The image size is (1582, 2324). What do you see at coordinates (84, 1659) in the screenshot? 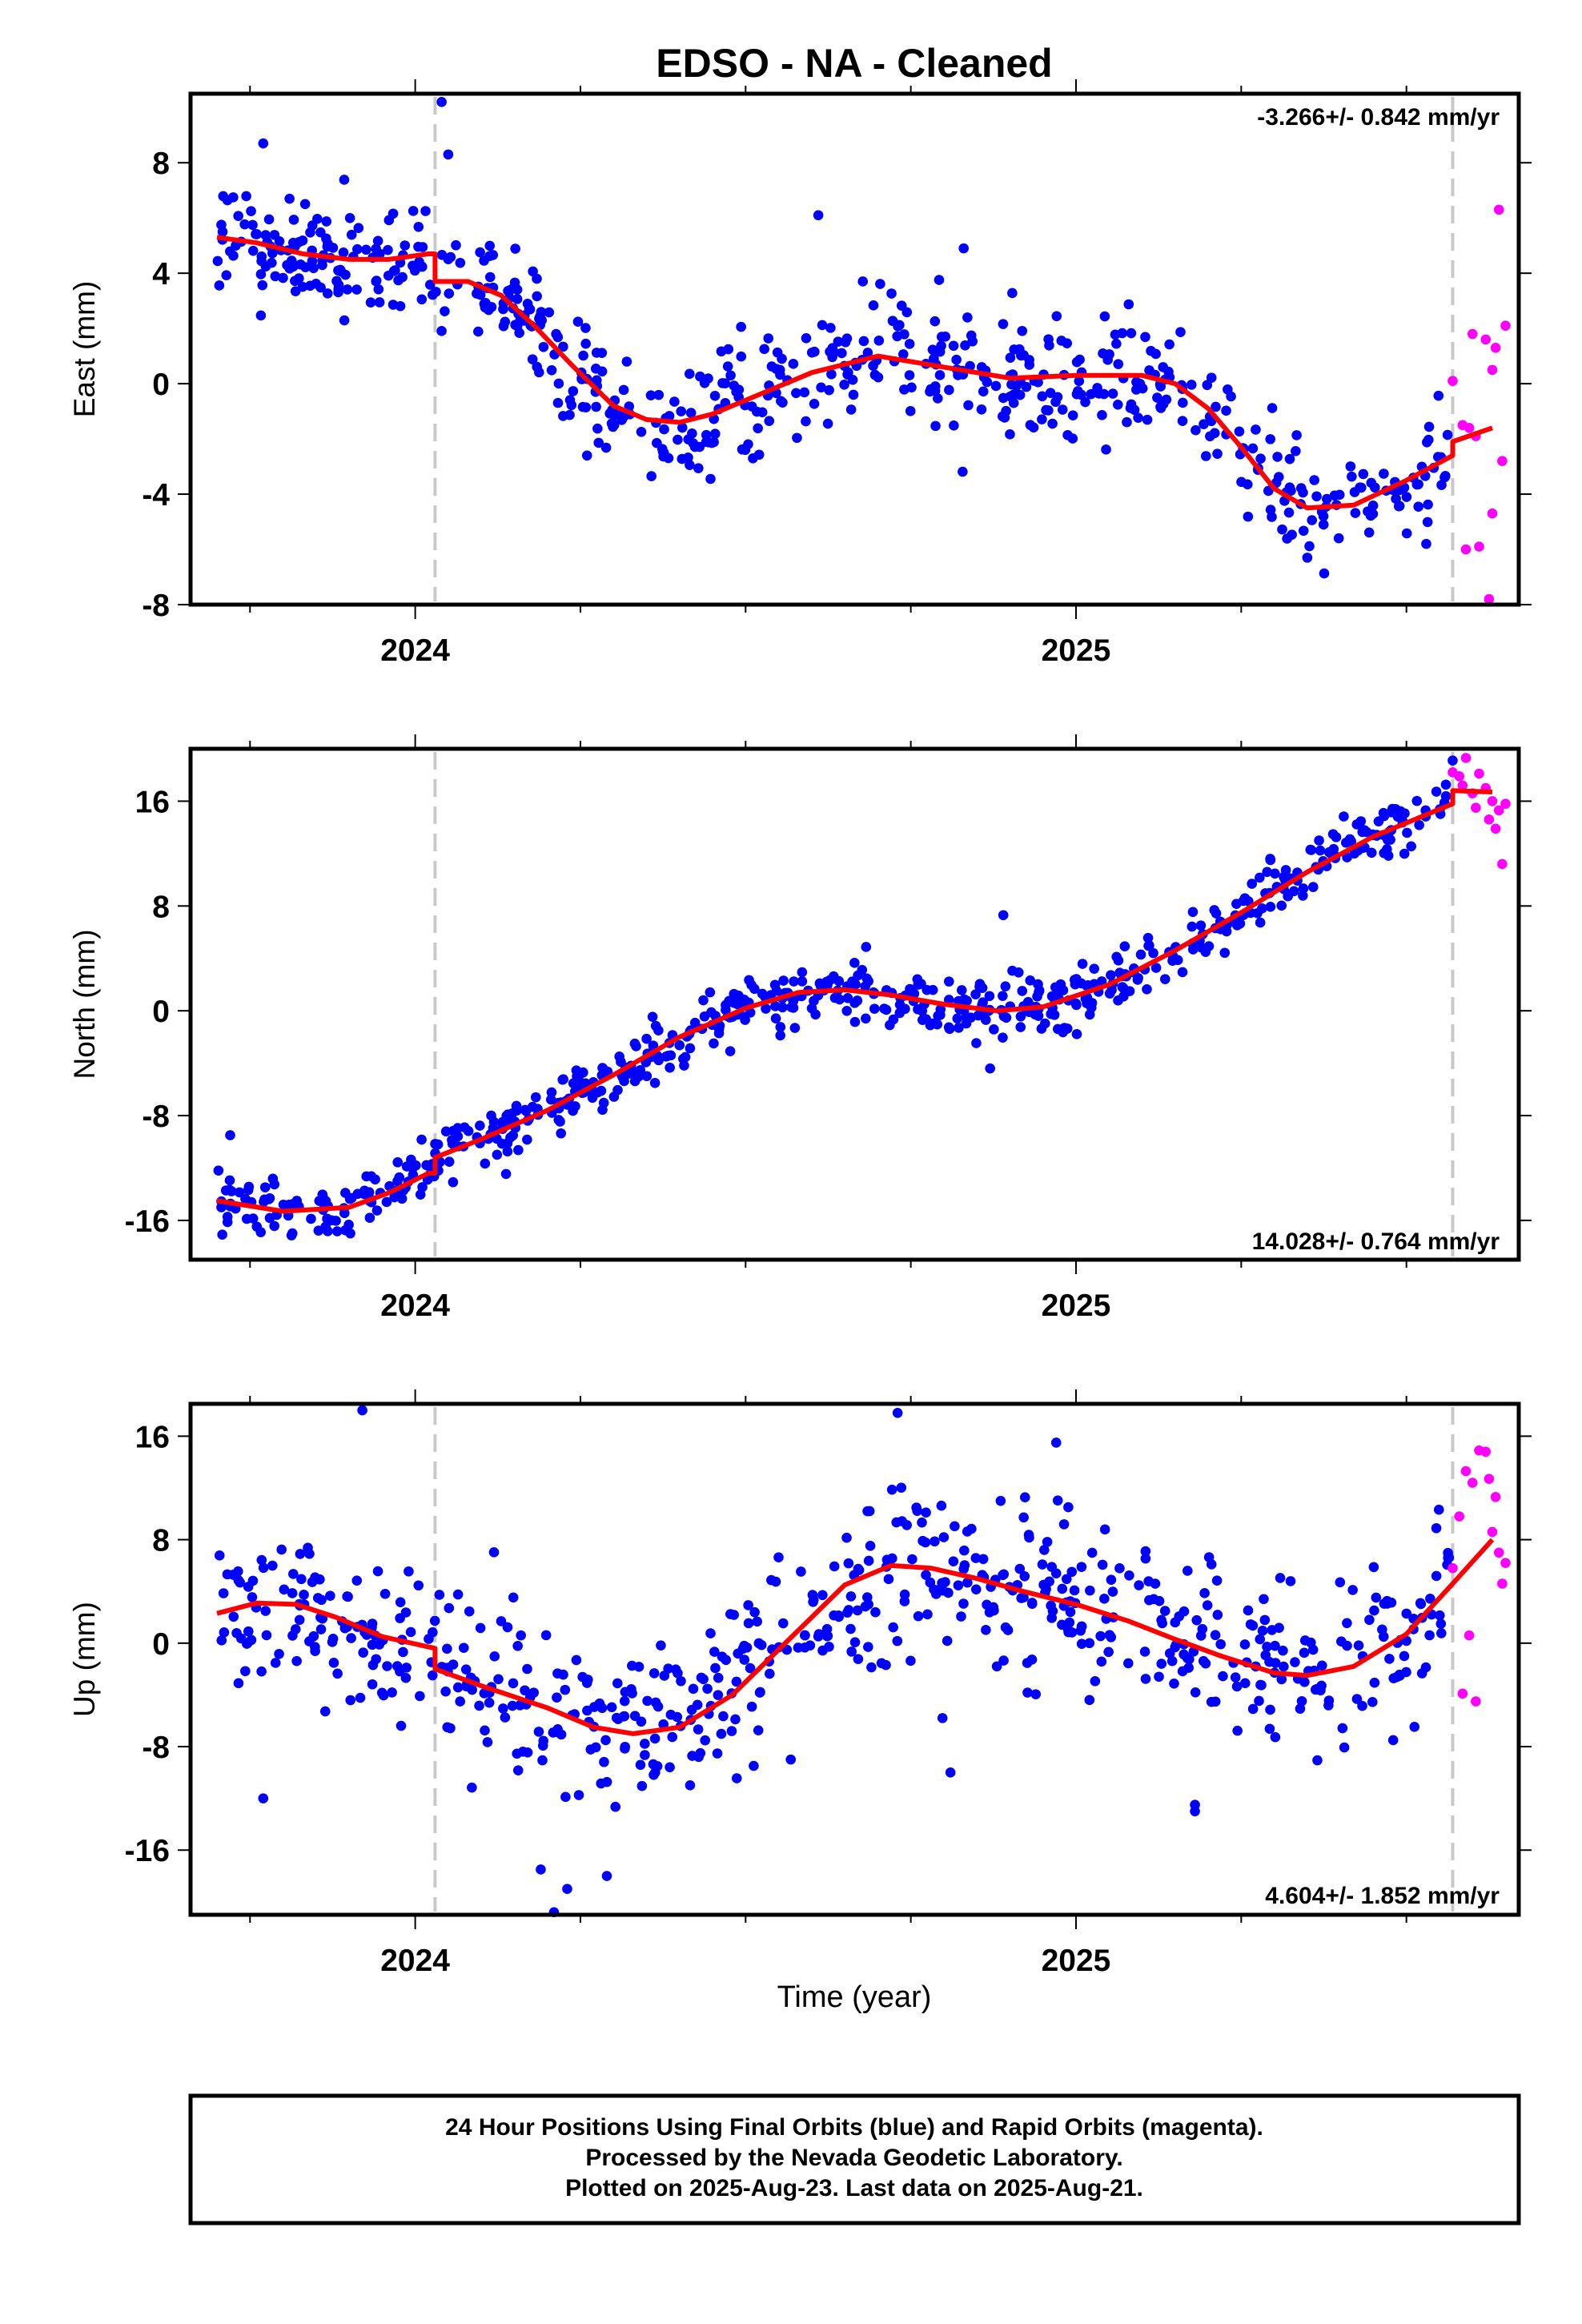
I see `up-y-axis-label: Up (mm)` at bounding box center [84, 1659].